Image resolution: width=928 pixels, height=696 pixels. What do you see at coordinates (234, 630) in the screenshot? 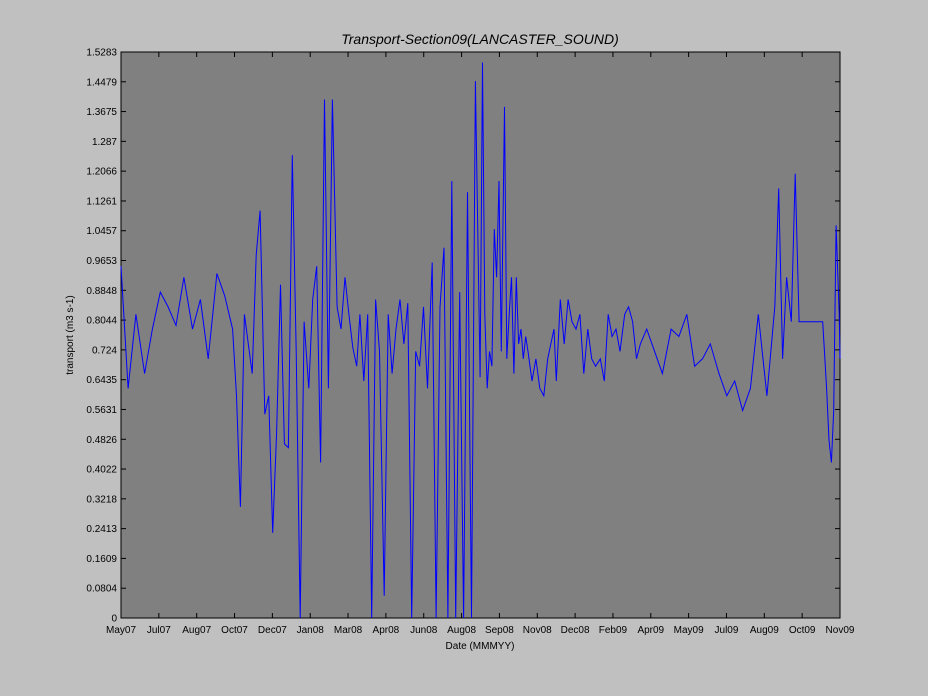
I see `x-tick-label: Oct07` at bounding box center [234, 630].